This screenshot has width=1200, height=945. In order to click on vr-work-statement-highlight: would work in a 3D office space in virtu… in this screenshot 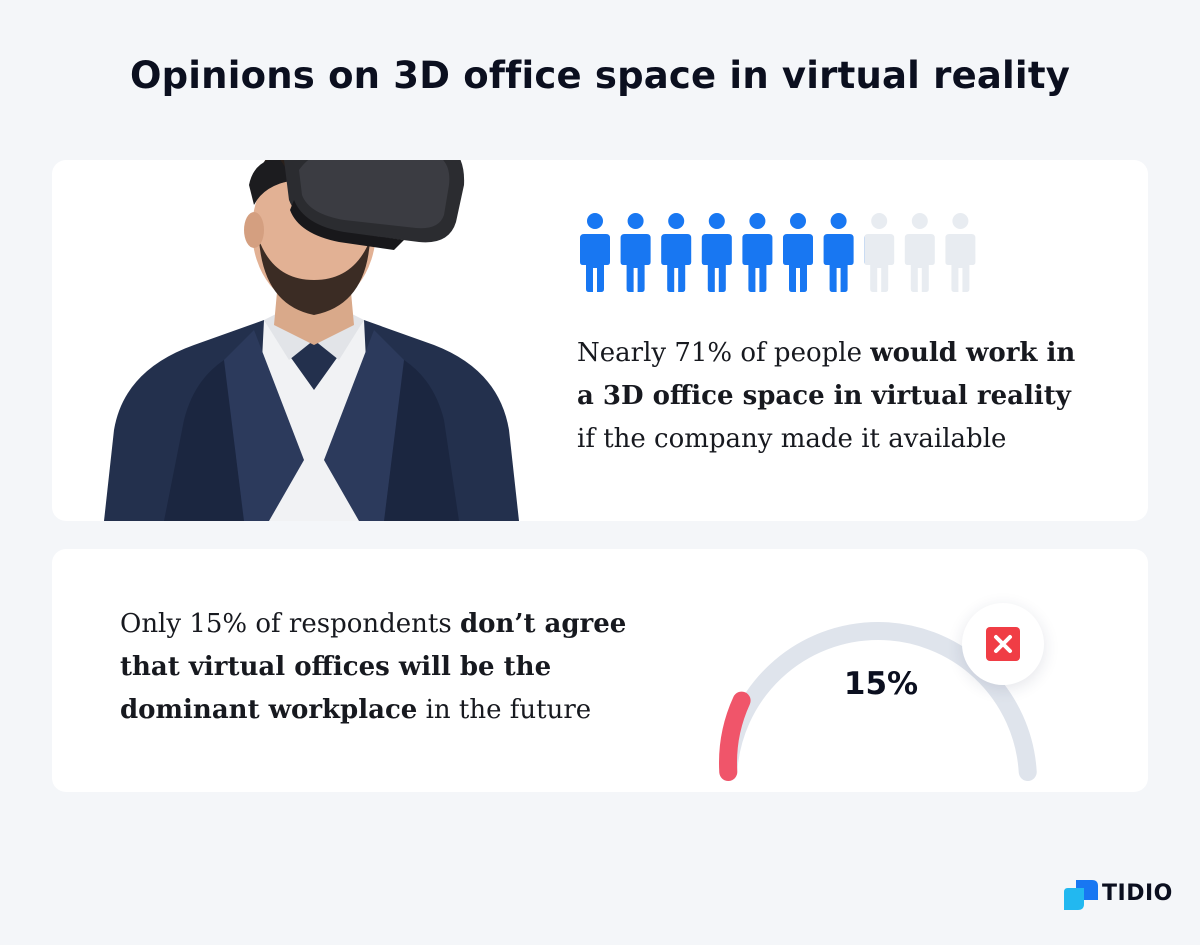, I will do `click(826, 374)`.